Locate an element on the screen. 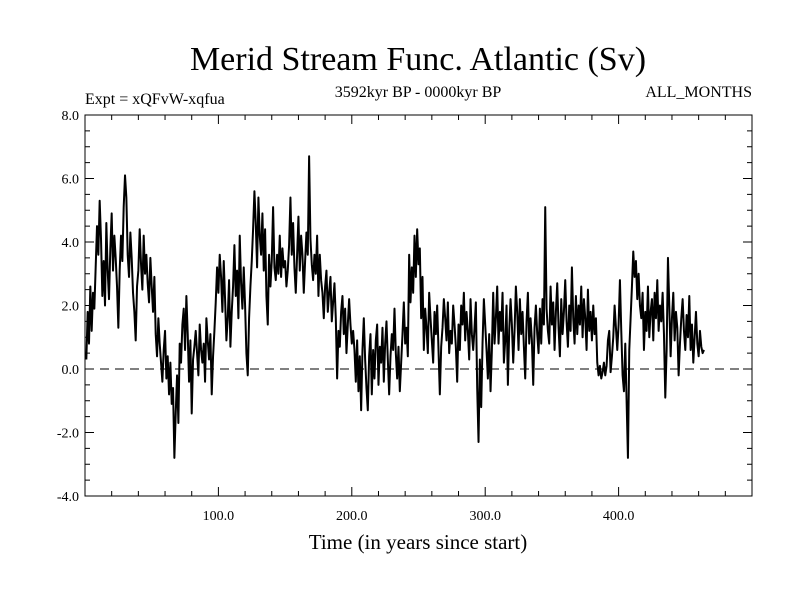 The image size is (800, 600). time-range-label: 3592kyr BP - 0000kyr BP is located at coordinates (418, 92).